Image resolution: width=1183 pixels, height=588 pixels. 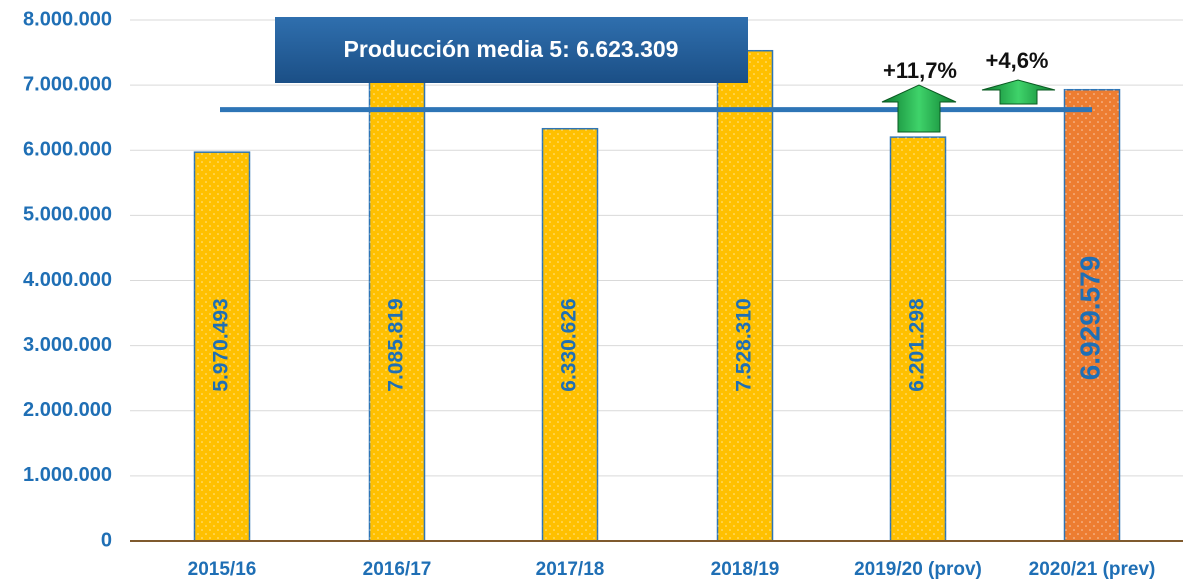 What do you see at coordinates (106, 540) in the screenshot?
I see `y-tick-label: 0` at bounding box center [106, 540].